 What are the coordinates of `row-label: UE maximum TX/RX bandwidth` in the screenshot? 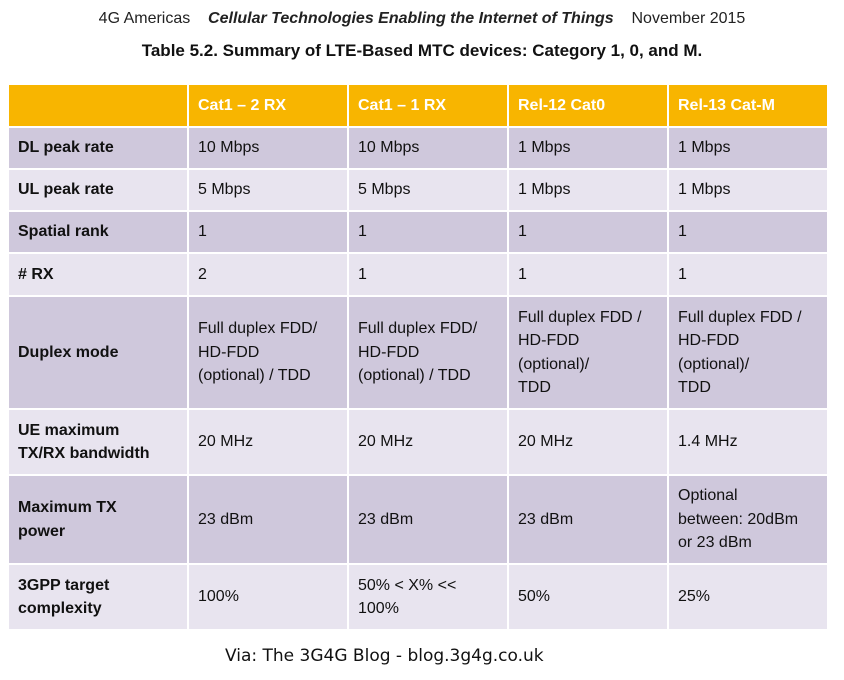 It's located at (98, 442).